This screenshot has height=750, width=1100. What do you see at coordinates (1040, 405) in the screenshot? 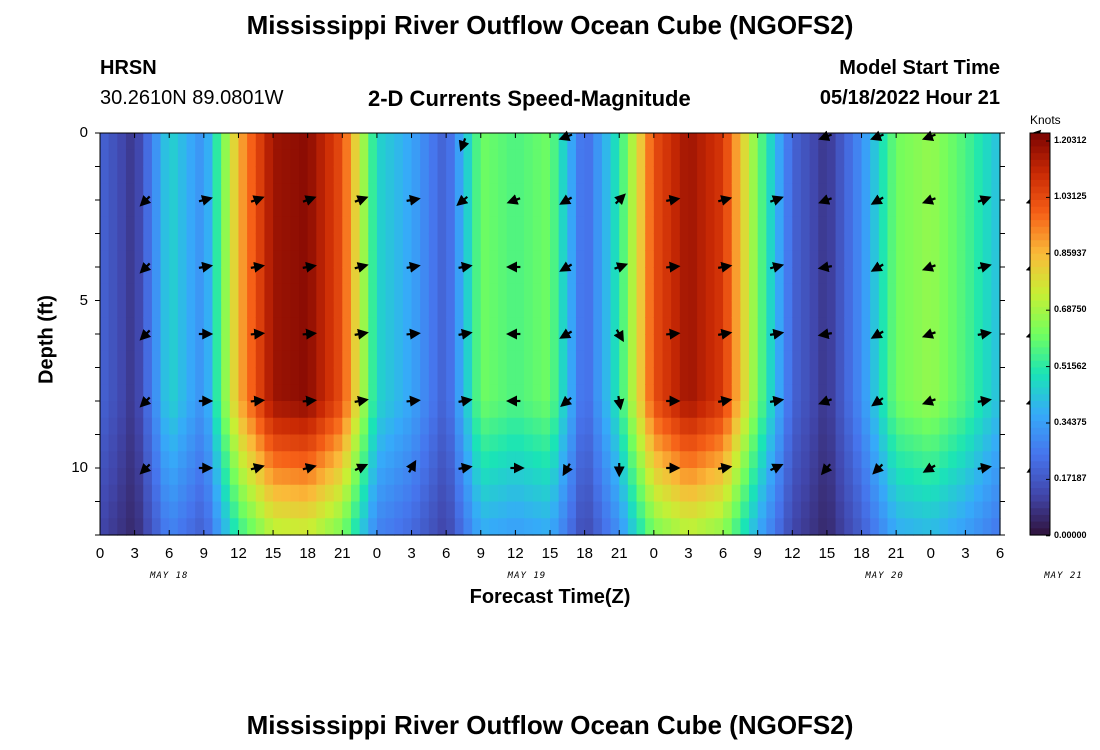
I see `colorbar-segment` at bounding box center [1040, 405].